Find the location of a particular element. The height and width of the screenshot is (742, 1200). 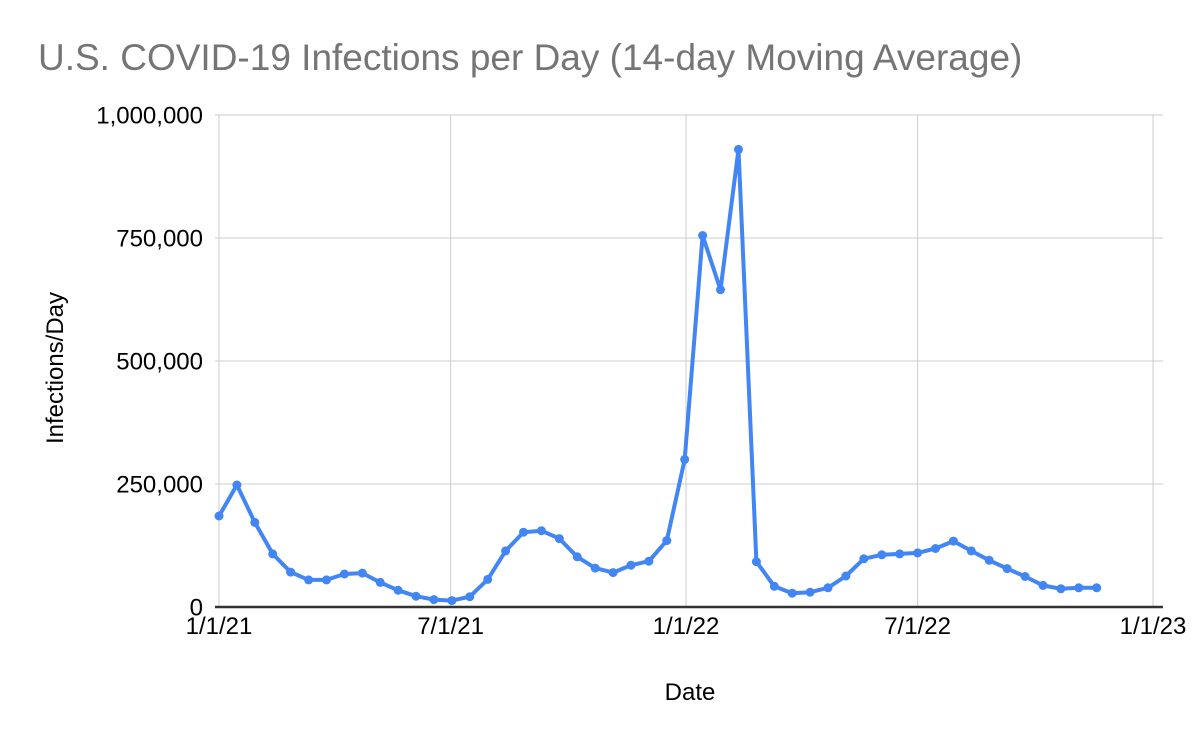

x-tick-label: 7/1/21 is located at coordinates (450, 626).